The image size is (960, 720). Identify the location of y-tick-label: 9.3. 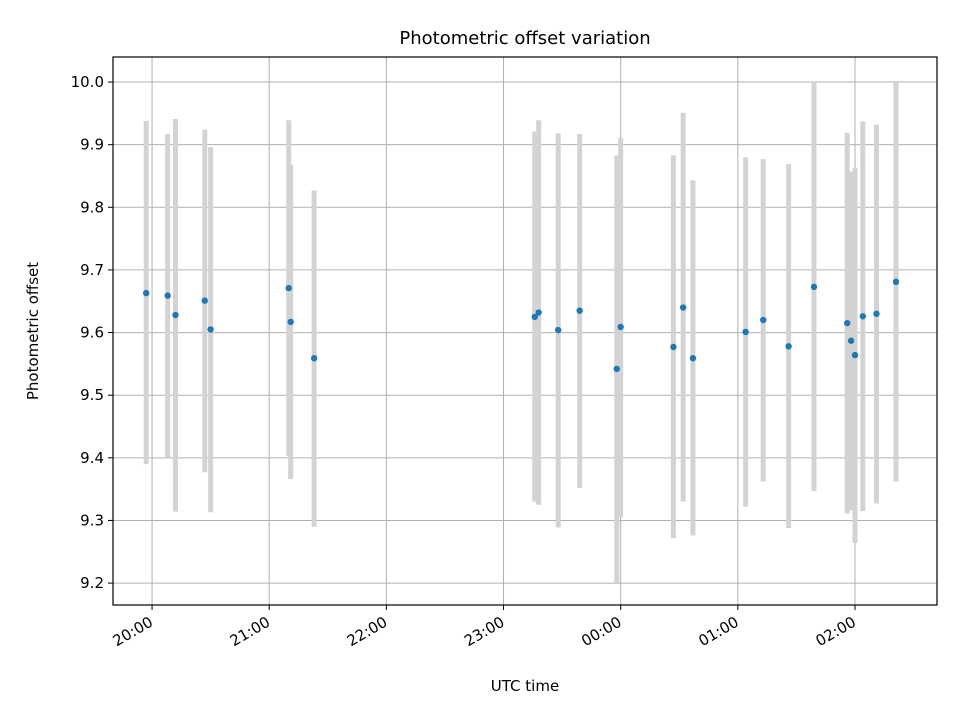
(92, 520).